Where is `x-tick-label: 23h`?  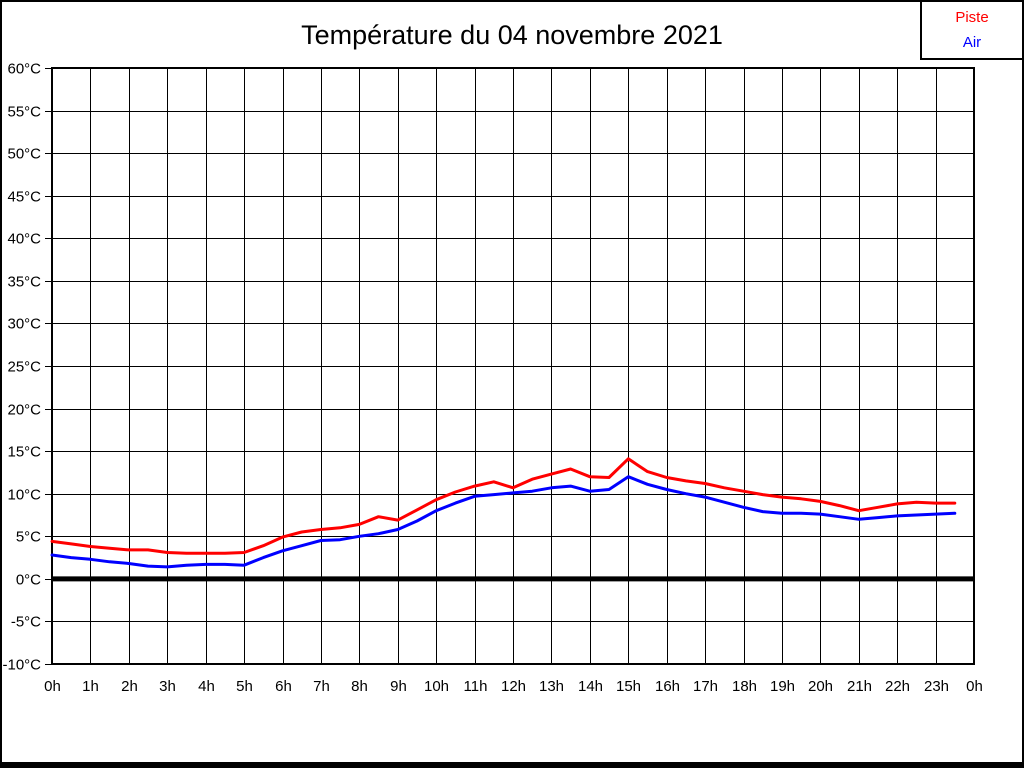 x-tick-label: 23h is located at coordinates (936, 686).